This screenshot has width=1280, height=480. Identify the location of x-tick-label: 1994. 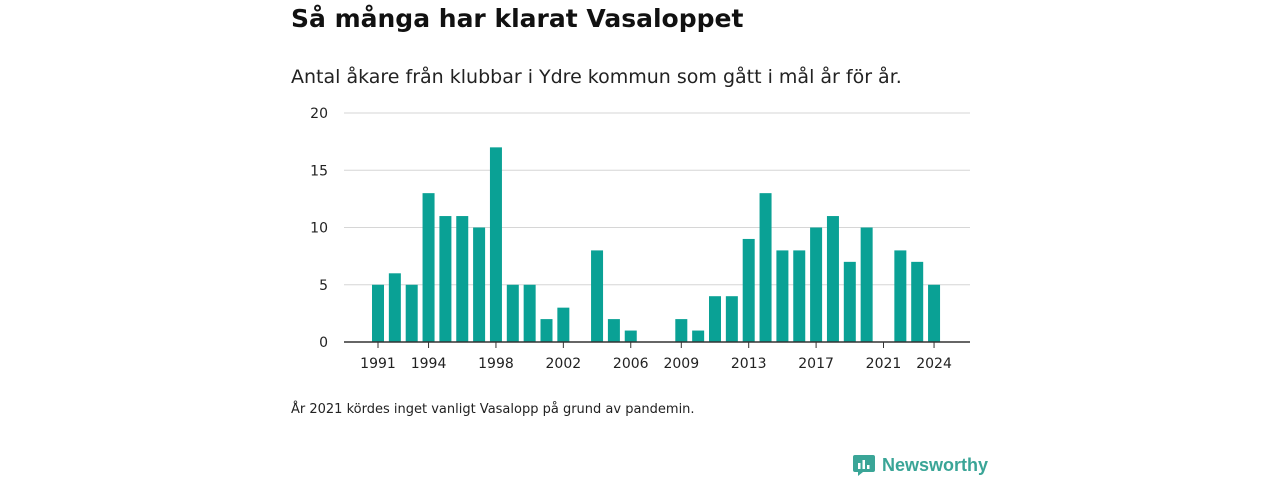
(429, 364).